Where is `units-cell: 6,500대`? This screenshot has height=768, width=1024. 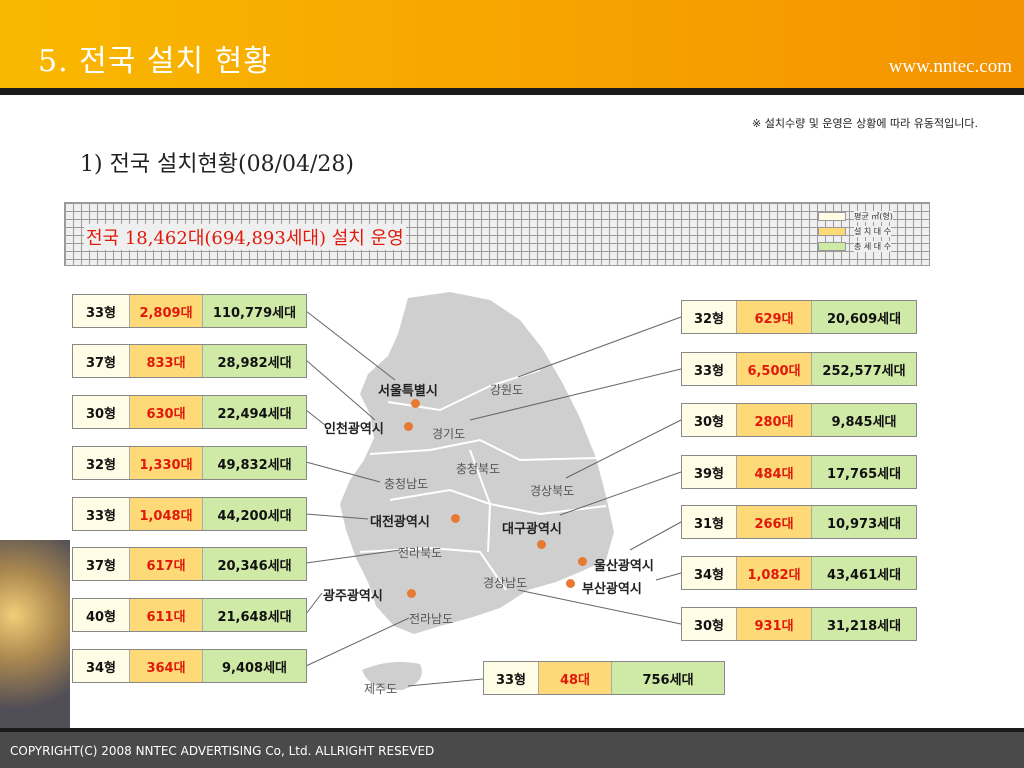
units-cell: 6,500대 is located at coordinates (774, 369).